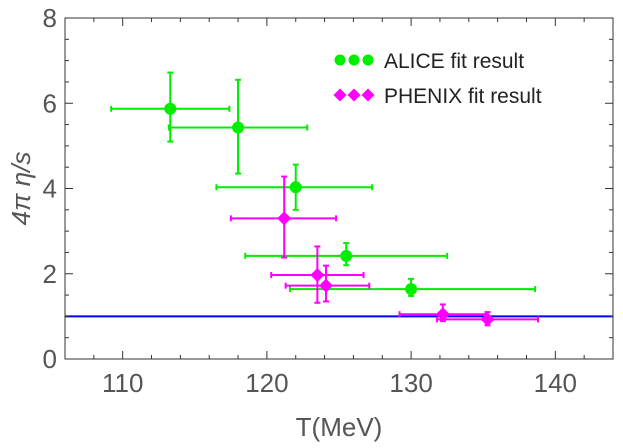  Describe the element at coordinates (266, 383) in the screenshot. I see `x-tick-label: 120` at that location.